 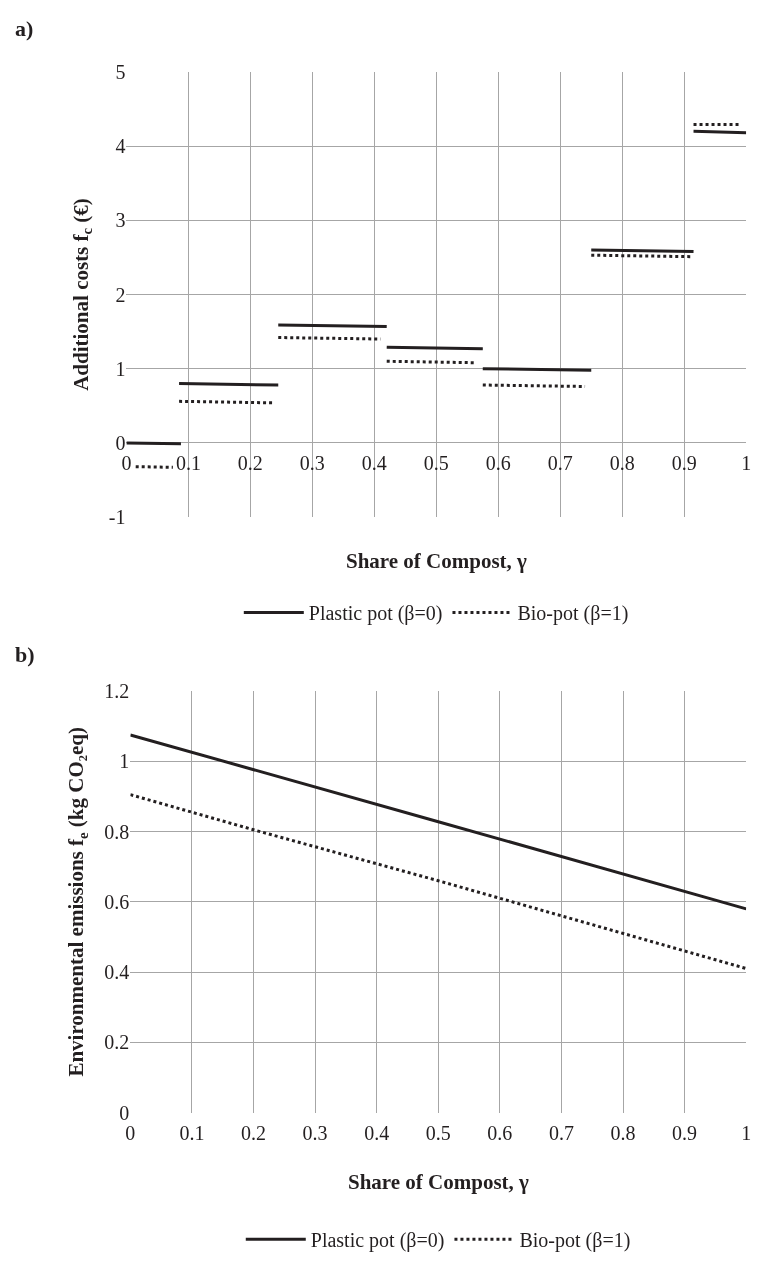 What do you see at coordinates (120, 146) in the screenshot?
I see `y-tick-label: 4` at bounding box center [120, 146].